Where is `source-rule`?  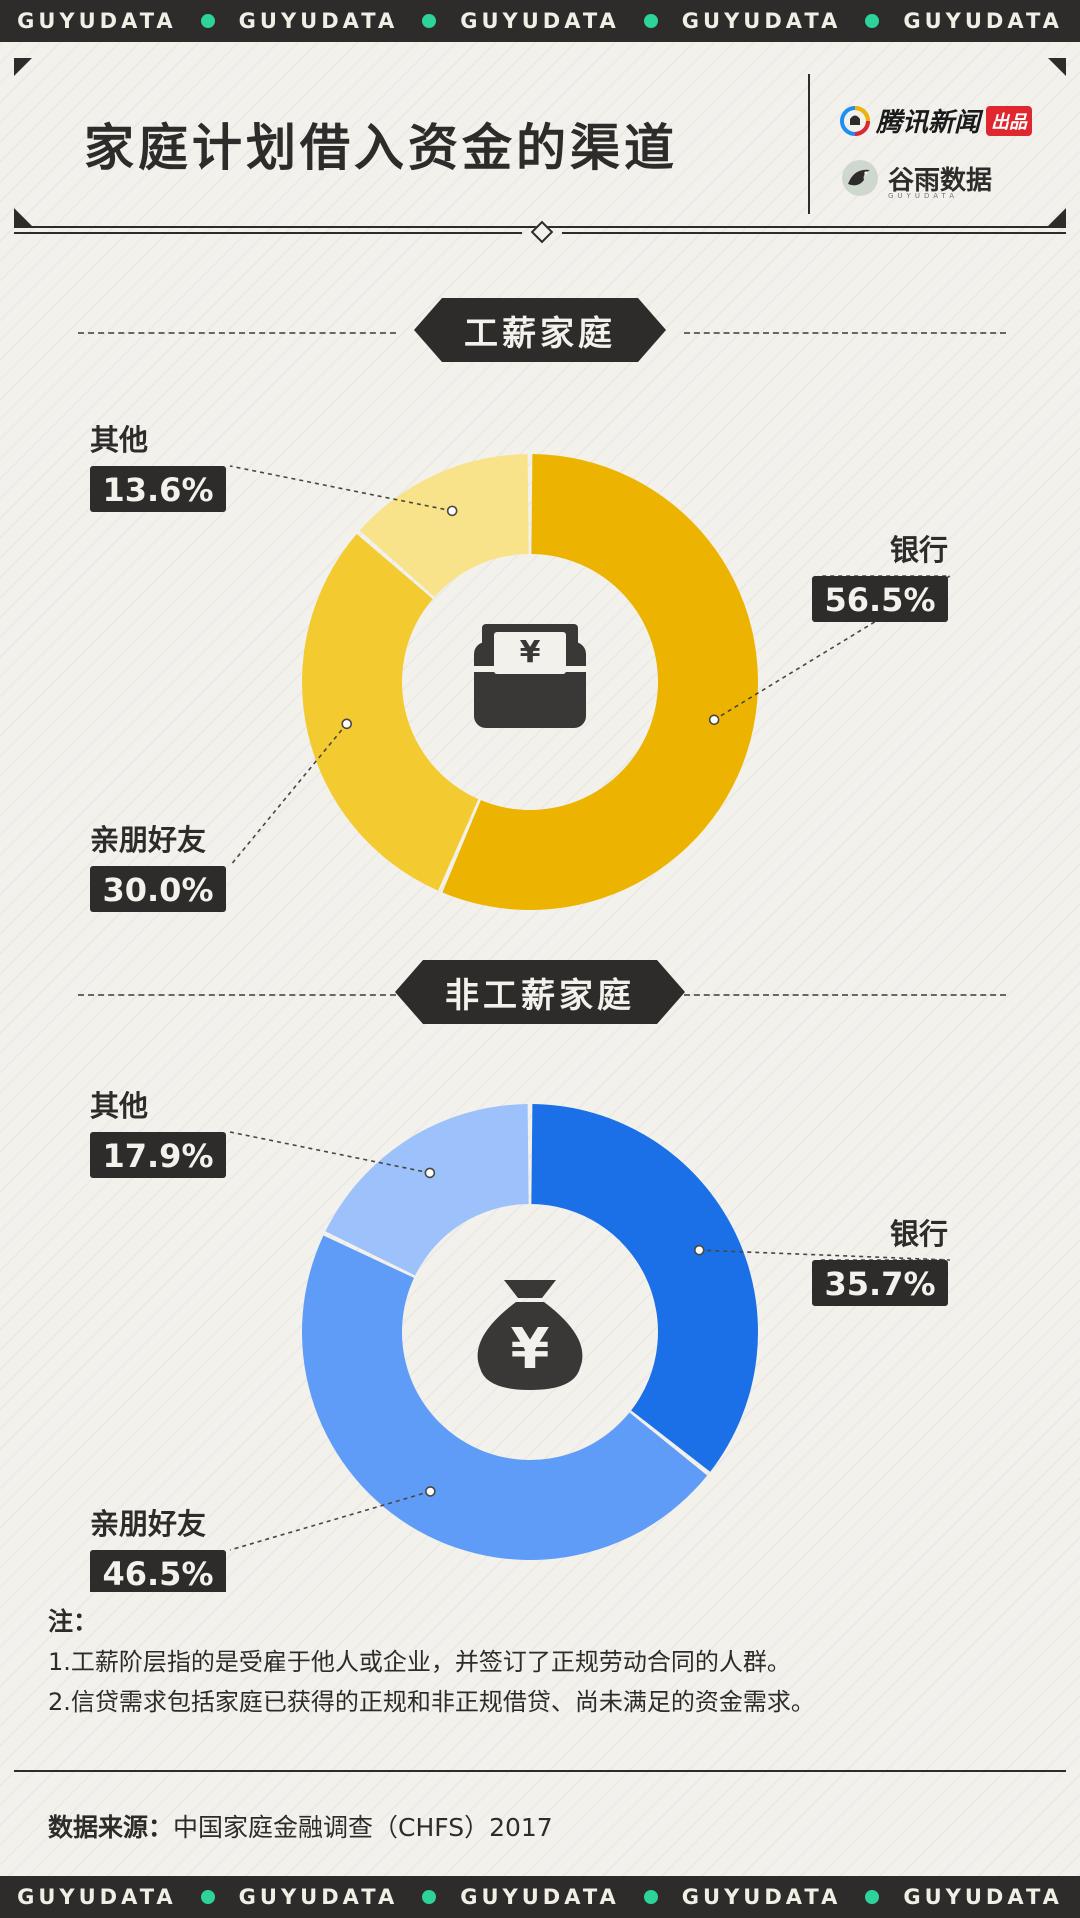 source-rule is located at coordinates (540, 1771).